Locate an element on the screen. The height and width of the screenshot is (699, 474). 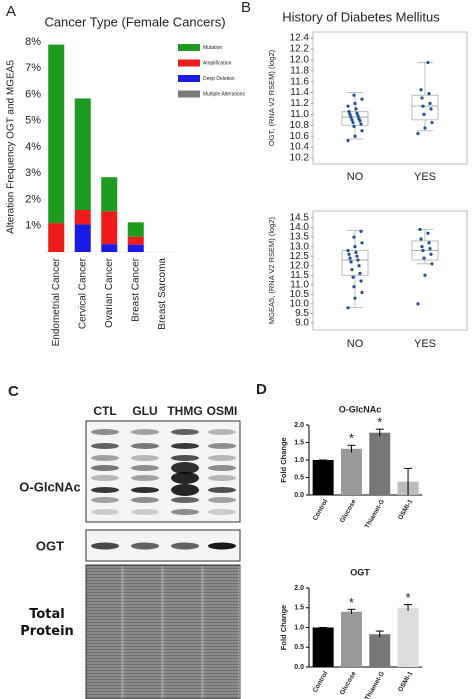
row-label: OGT is located at coordinates (50, 545).